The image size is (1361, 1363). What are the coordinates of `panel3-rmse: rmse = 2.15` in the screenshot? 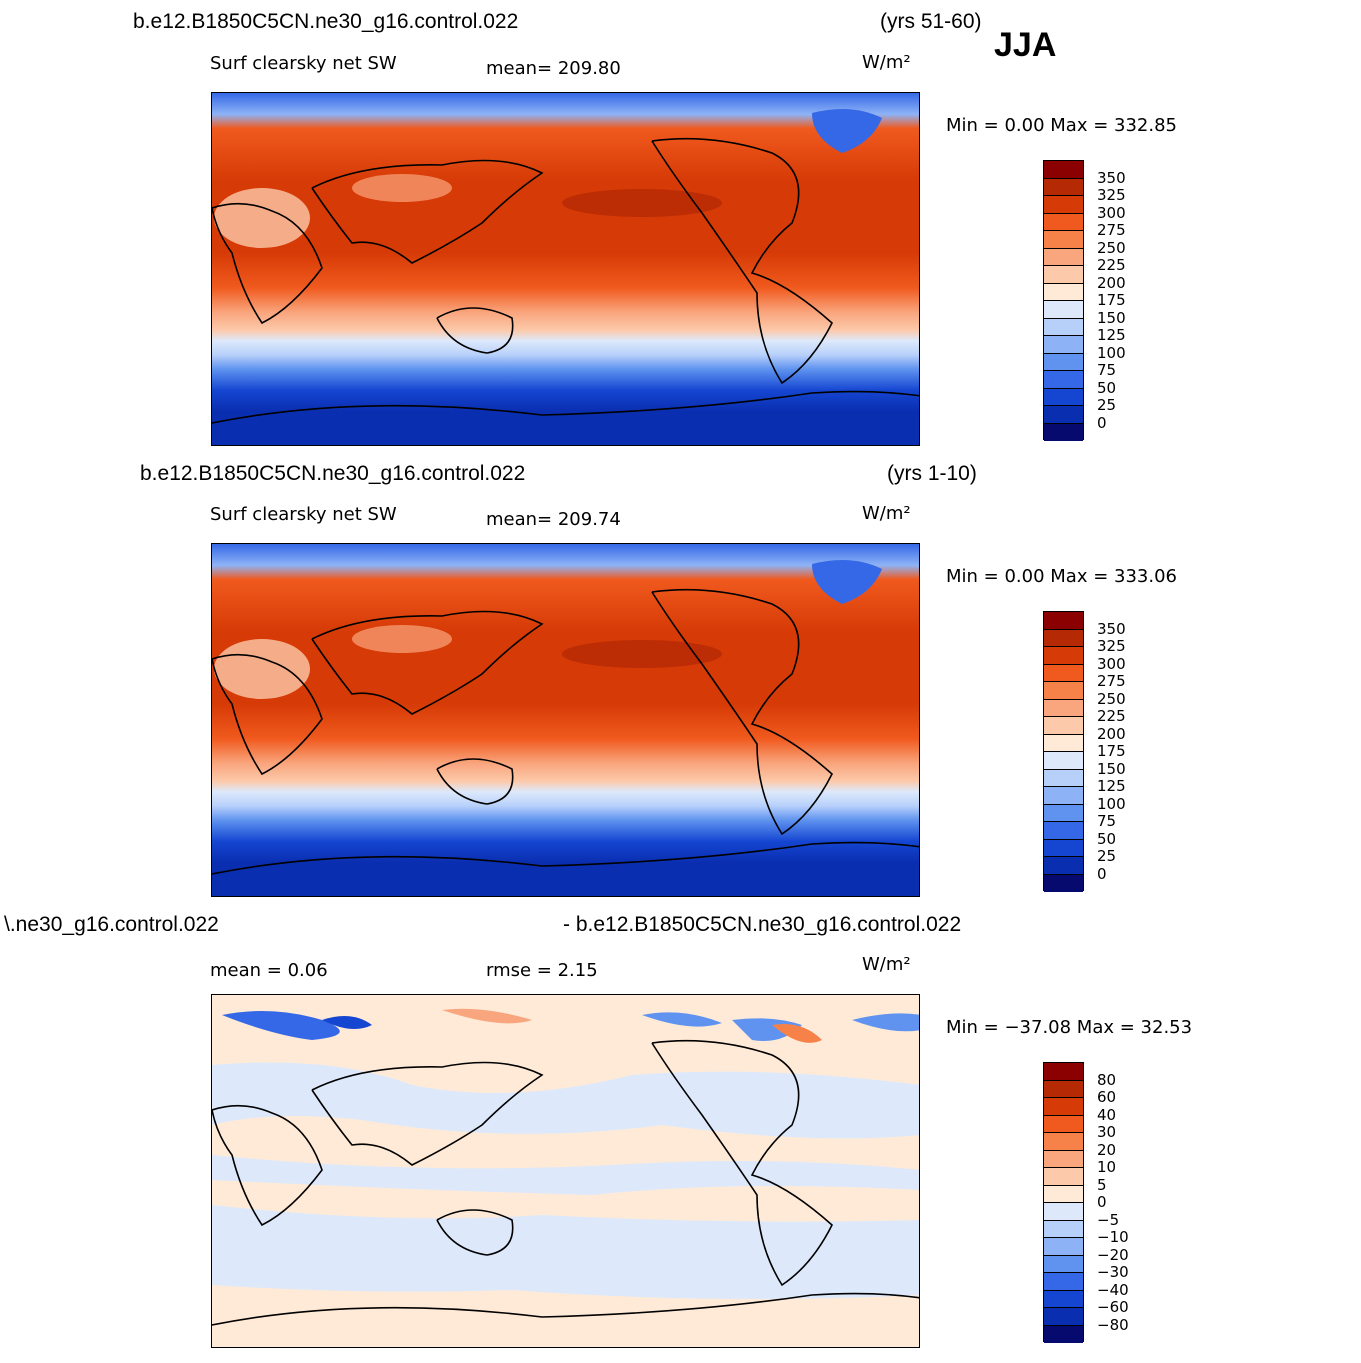 It's located at (542, 970).